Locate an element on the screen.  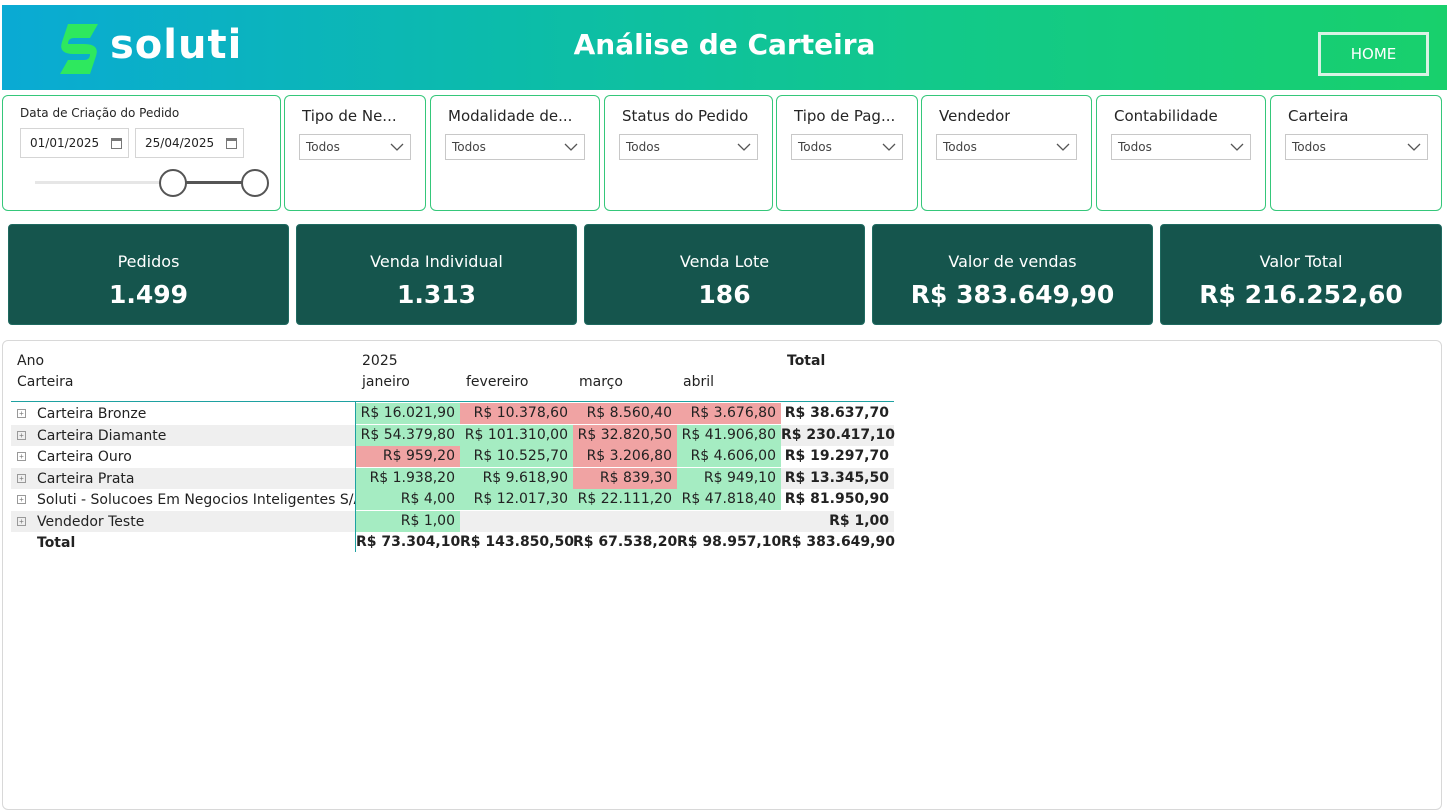
column-header-month: janeiro is located at coordinates (386, 382).